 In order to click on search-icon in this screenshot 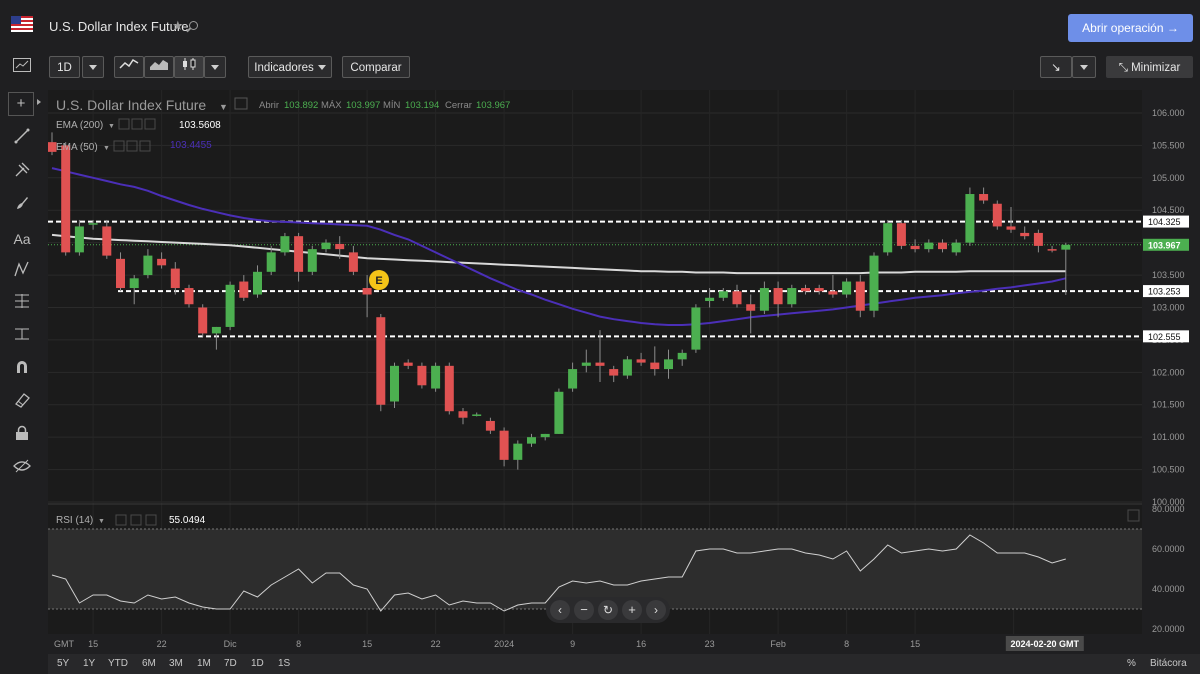, I will do `click(193, 25)`.